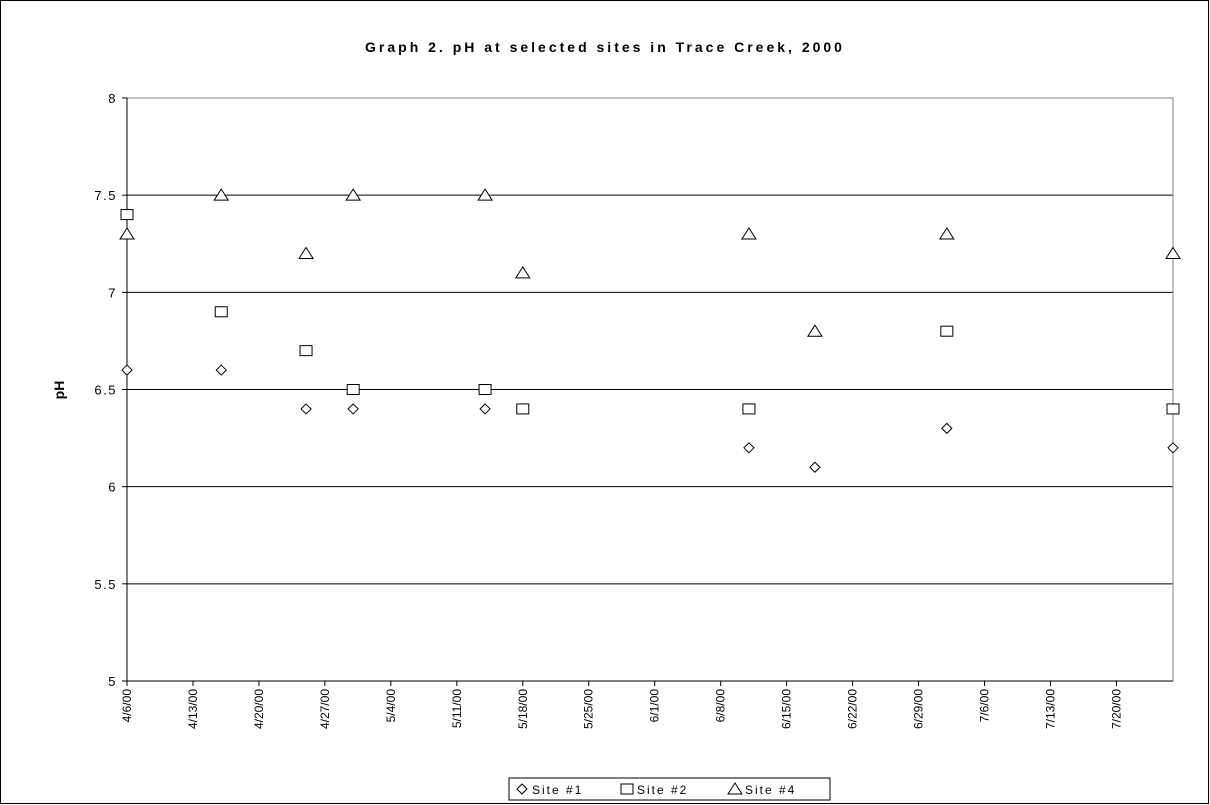 The image size is (1210, 805). Describe the element at coordinates (557, 790) in the screenshot. I see `legend-label: Site #1` at that location.